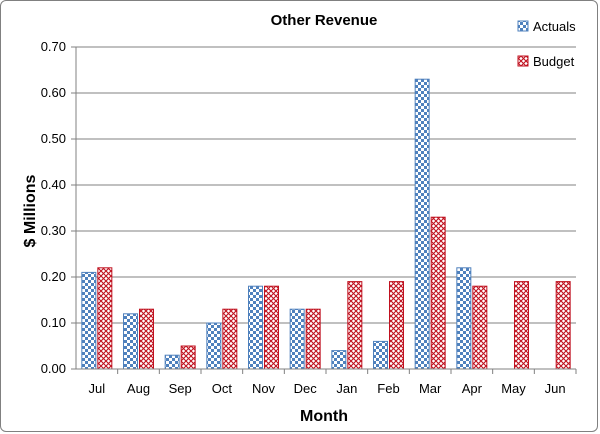 This screenshot has width=600, height=434. What do you see at coordinates (324, 20) in the screenshot?
I see `chart-title: Other Revenue` at bounding box center [324, 20].